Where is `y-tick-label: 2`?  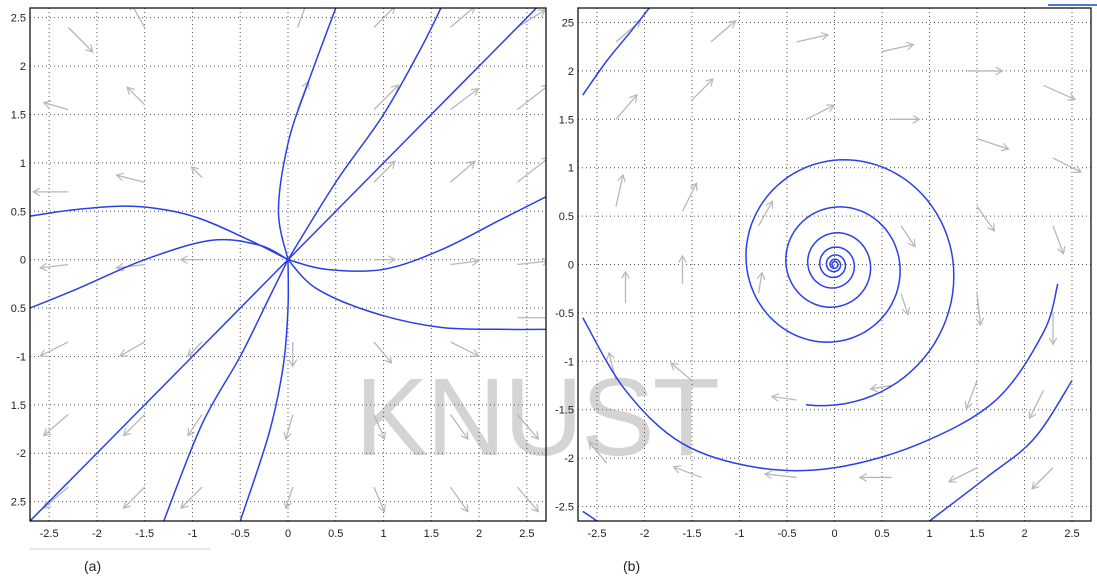
y-tick-label: 2 is located at coordinates (23, 67).